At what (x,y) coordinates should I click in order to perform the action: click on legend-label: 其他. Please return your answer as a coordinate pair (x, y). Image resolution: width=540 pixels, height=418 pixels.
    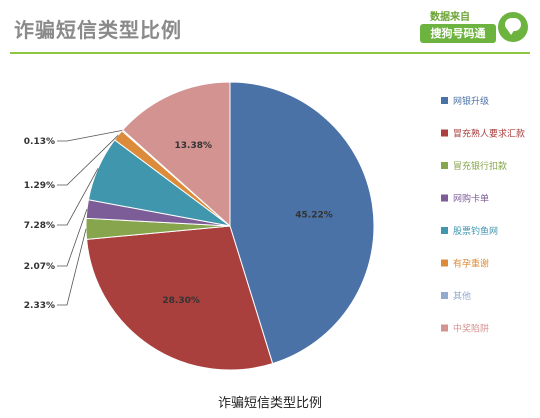
    Looking at the image, I should click on (462, 296).